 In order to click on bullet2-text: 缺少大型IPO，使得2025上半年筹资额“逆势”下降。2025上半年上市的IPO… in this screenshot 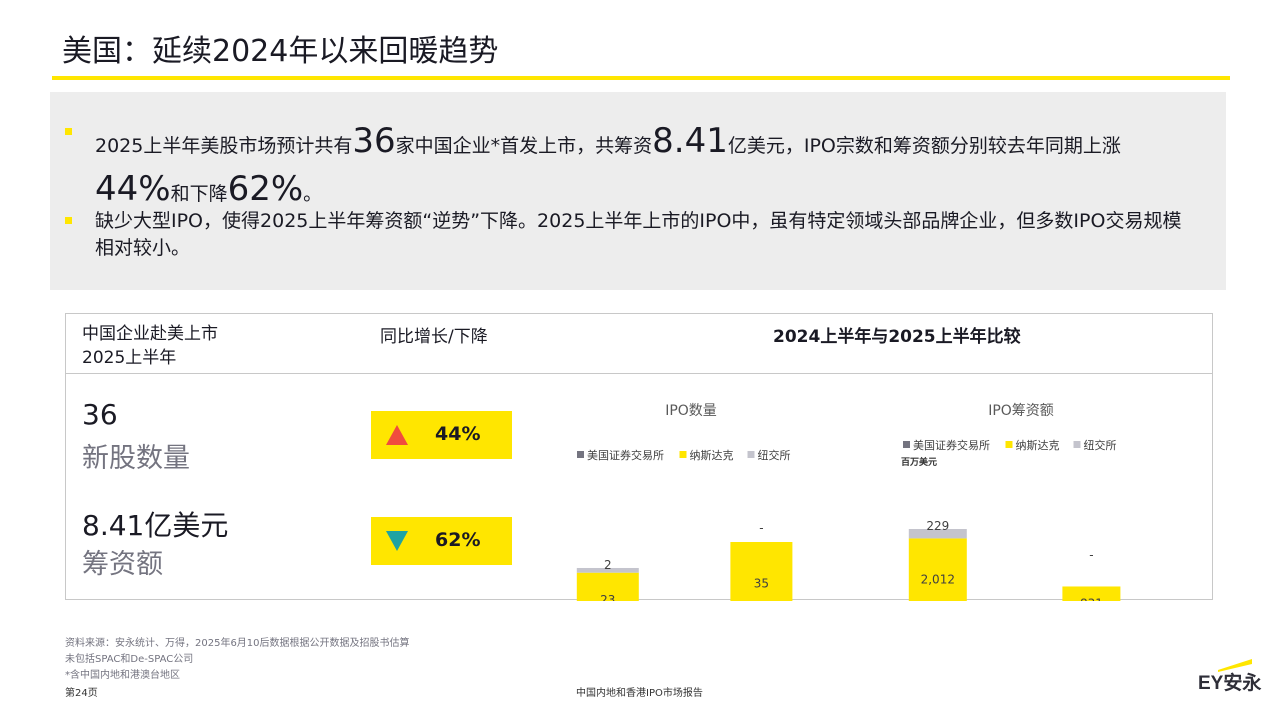, I will do `click(638, 234)`.